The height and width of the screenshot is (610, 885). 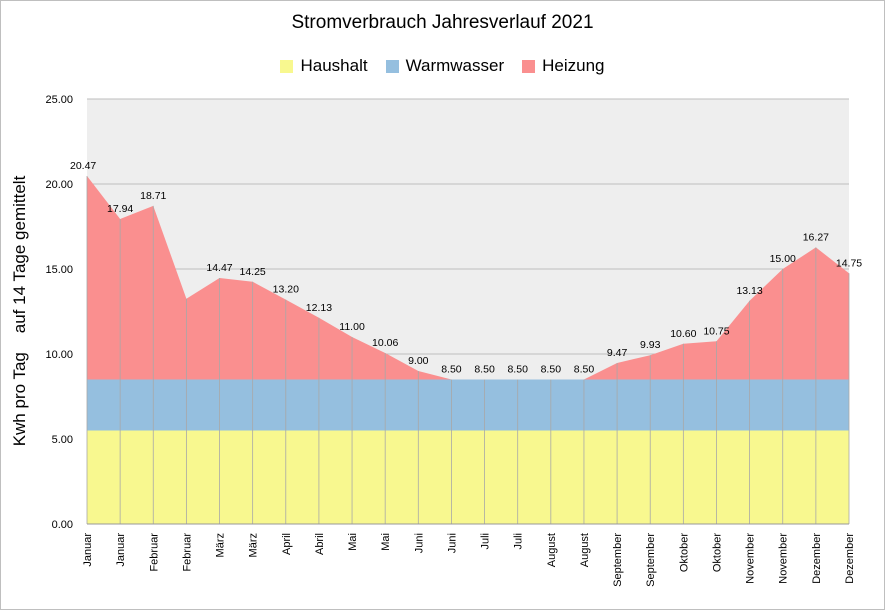 What do you see at coordinates (716, 331) in the screenshot?
I see `data-label: 10.75` at bounding box center [716, 331].